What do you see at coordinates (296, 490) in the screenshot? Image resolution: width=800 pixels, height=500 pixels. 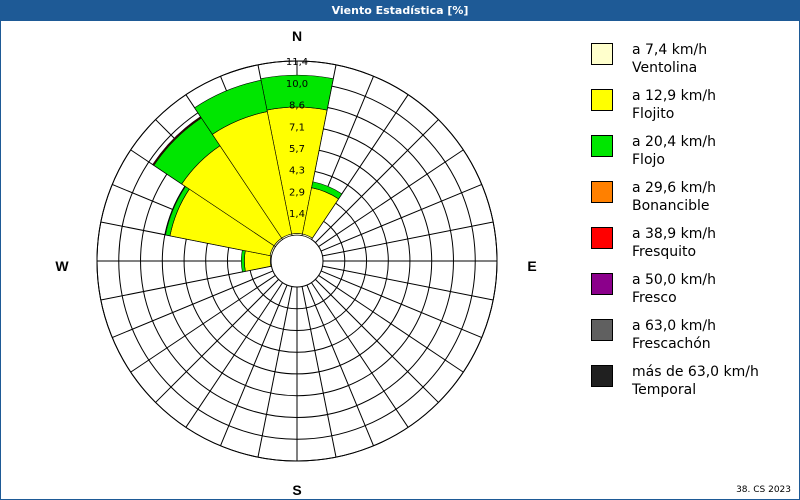 I see `compass-label-s: S` at bounding box center [296, 490].